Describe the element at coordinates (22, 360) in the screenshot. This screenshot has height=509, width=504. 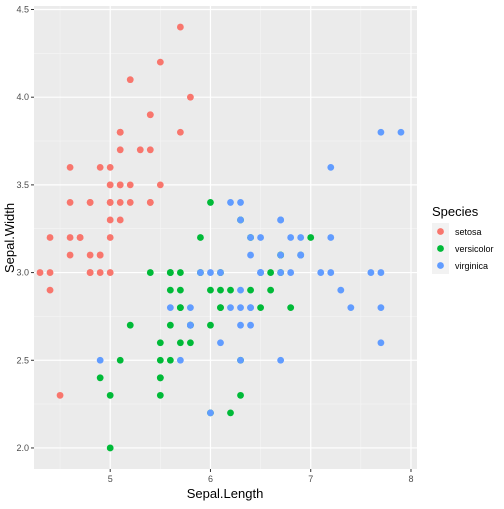
I see `y-tick-label: 2.5` at that location.